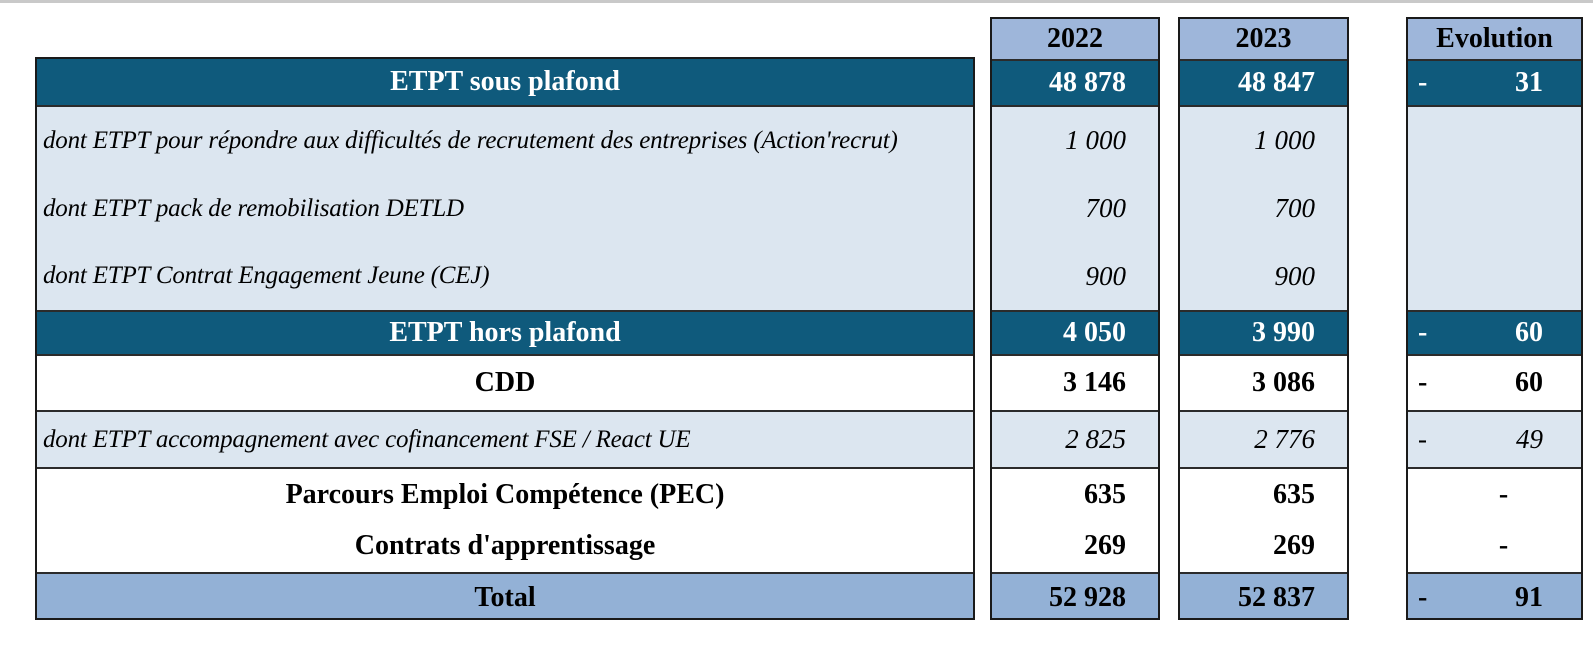 This screenshot has height=656, width=1593. What do you see at coordinates (1503, 494) in the screenshot?
I see `cell-evo-pec: -` at bounding box center [1503, 494].